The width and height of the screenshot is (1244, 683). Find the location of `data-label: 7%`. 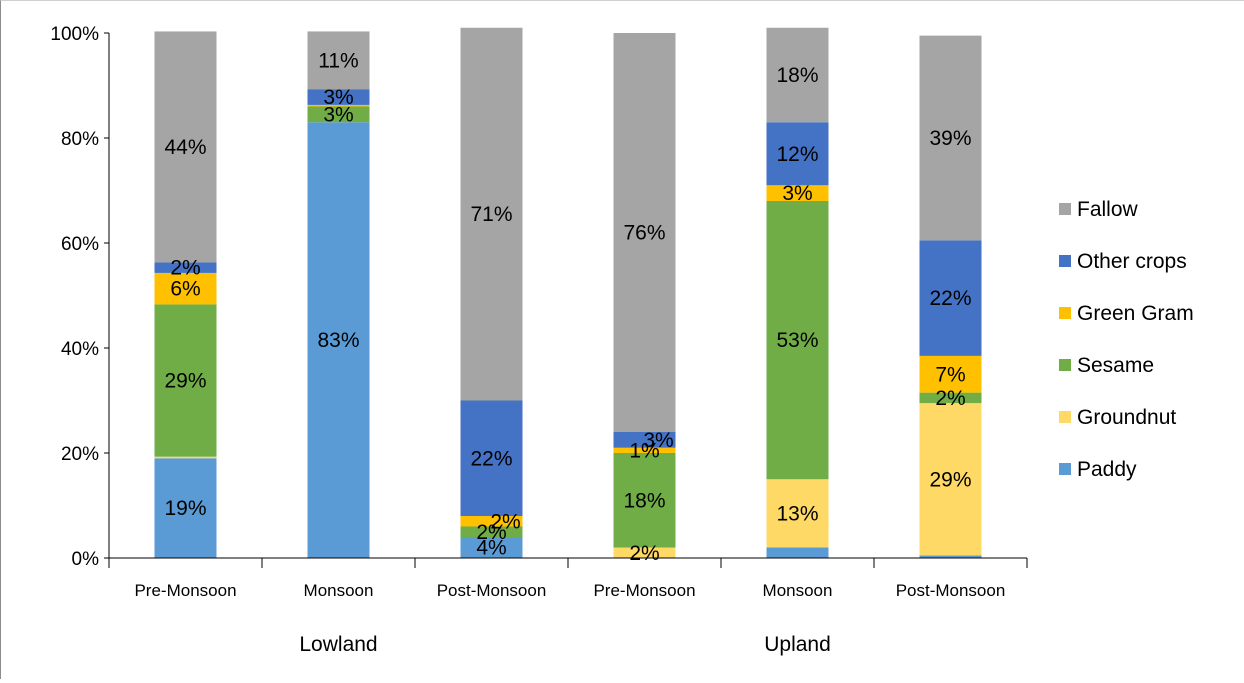

data-label: 7% is located at coordinates (950, 374).